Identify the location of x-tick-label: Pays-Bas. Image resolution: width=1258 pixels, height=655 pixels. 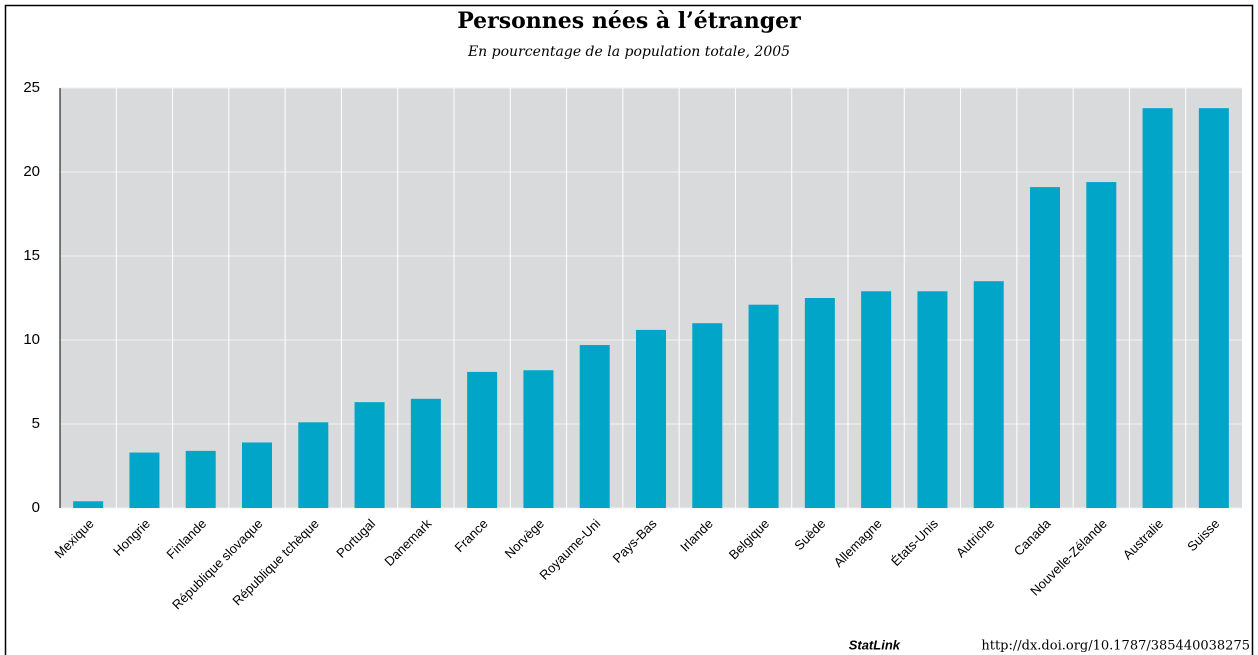
(635, 541).